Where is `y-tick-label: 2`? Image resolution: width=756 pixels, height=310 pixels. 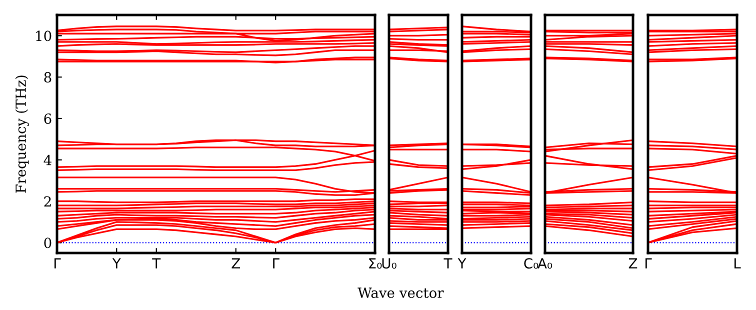
y-tick-label: 2 is located at coordinates (47, 201).